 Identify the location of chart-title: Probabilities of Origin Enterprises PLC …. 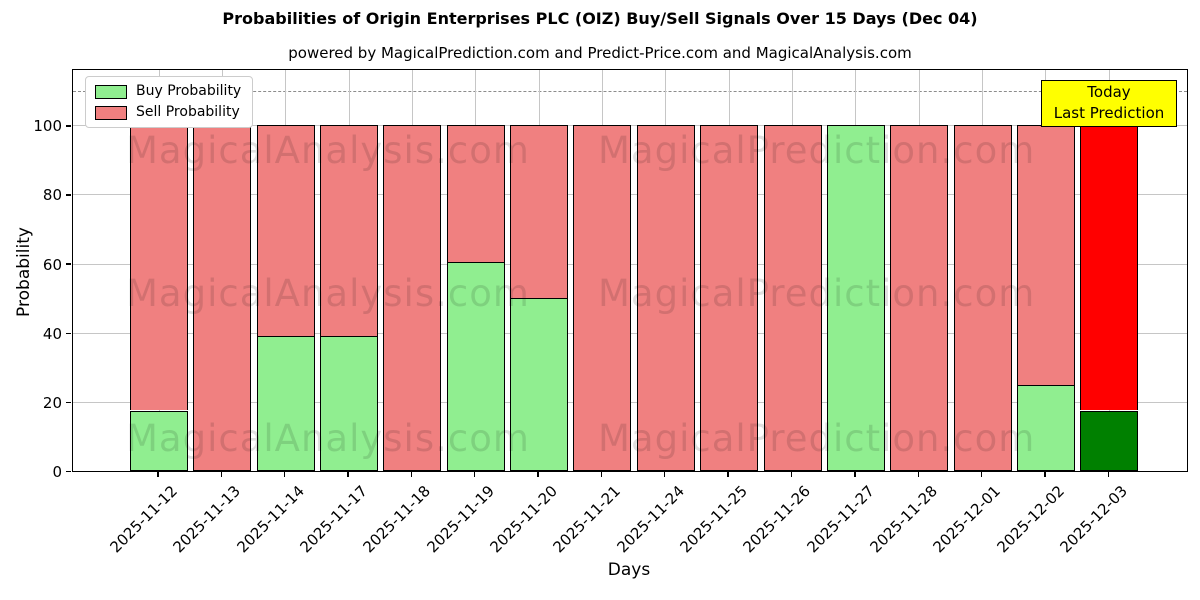
(600, 18).